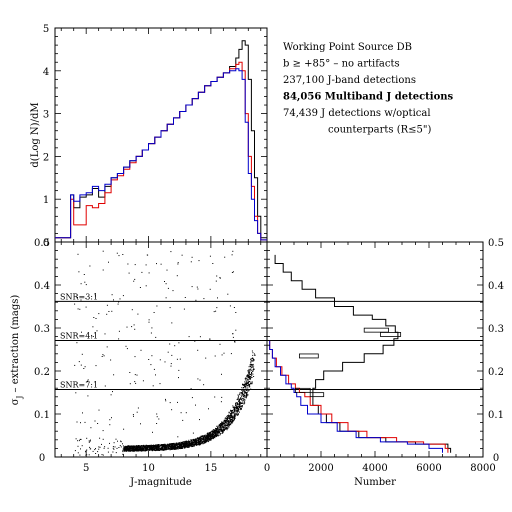  Describe the element at coordinates (347, 47) in the screenshot. I see `legend-entry: Working Point Source DB` at that location.